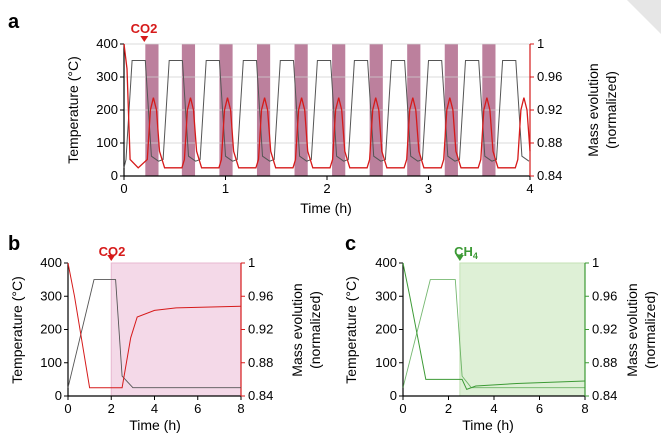 The height and width of the screenshot is (435, 661). What do you see at coordinates (650, 330) in the screenshot?
I see `panel-c-ylabel-right-2: (normalized)` at bounding box center [650, 330].